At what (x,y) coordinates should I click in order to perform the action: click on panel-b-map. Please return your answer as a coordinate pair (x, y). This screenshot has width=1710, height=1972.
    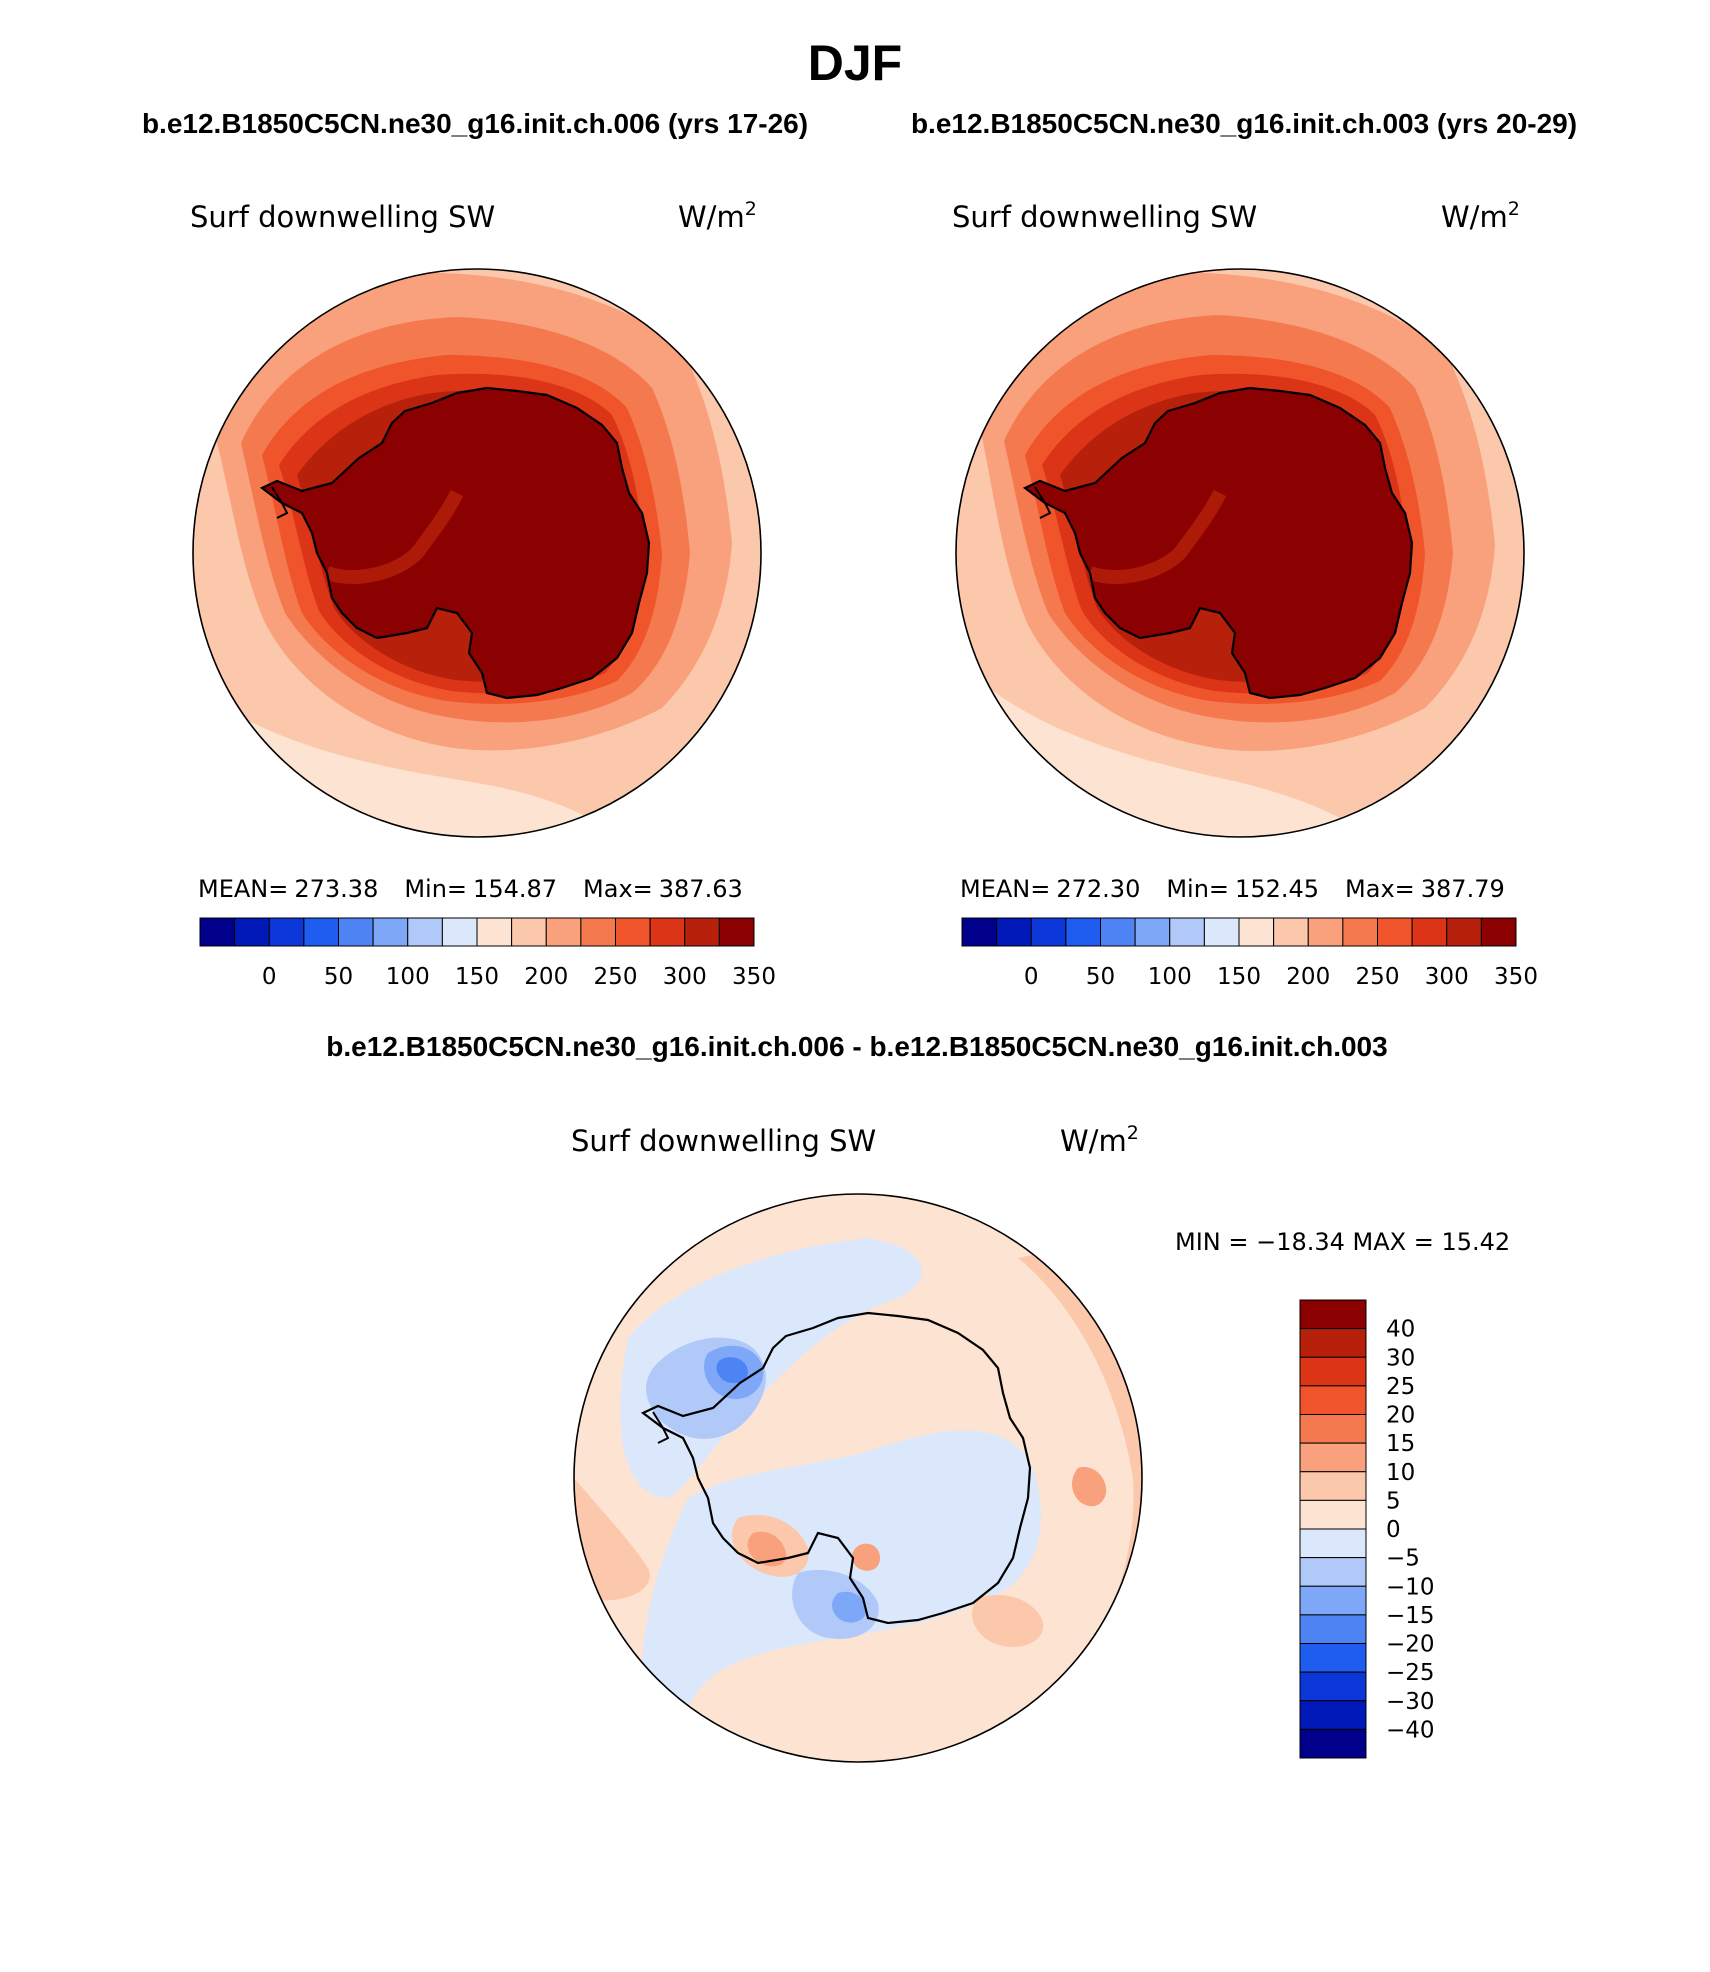
    Looking at the image, I should click on (1240, 553).